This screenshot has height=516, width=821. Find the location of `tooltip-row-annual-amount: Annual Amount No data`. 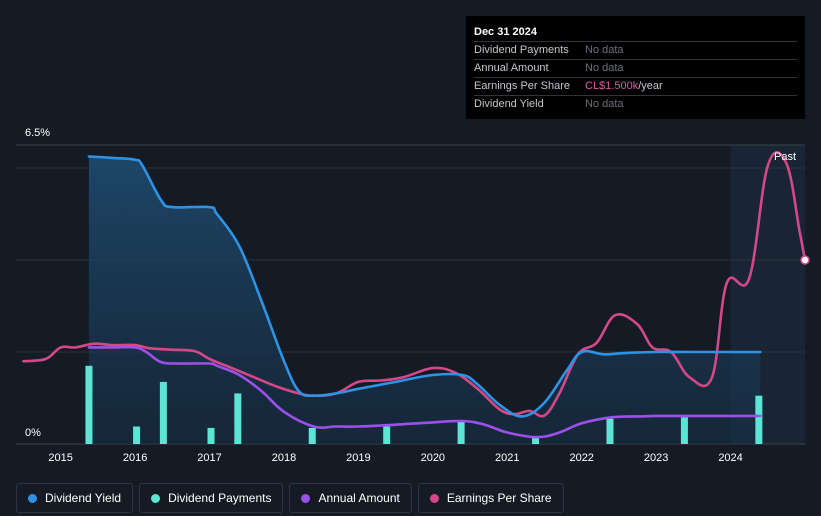

tooltip-row-annual-amount: Annual Amount No data is located at coordinates (635, 68).